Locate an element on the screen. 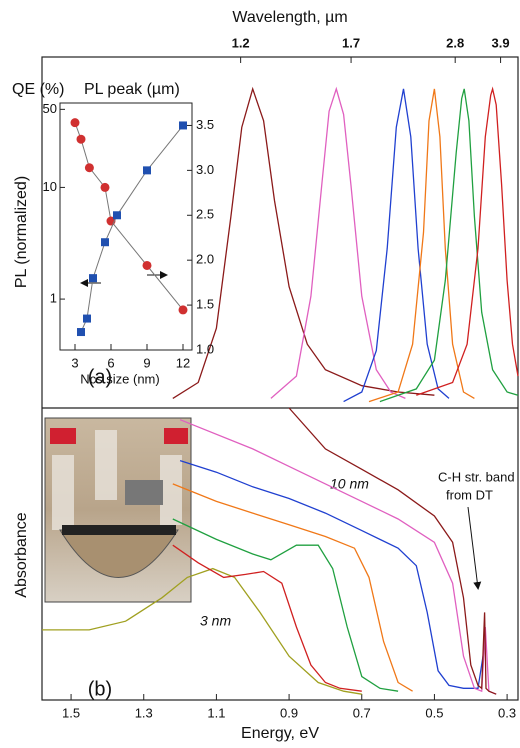  y2-tick-label: 2.0 is located at coordinates (205, 259).